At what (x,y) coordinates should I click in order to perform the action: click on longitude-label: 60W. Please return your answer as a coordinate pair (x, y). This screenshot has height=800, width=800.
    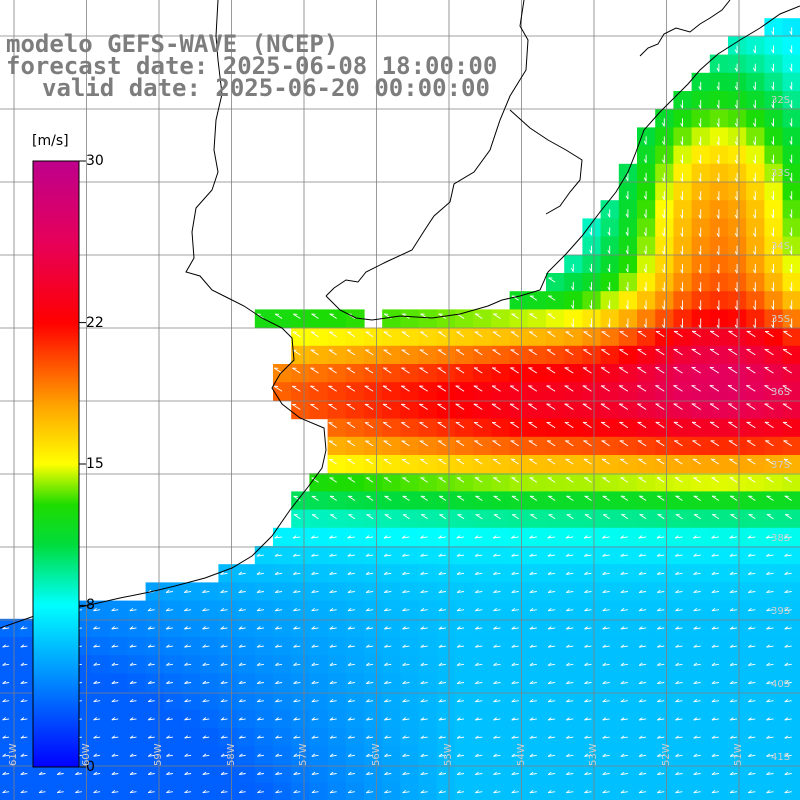
    Looking at the image, I should click on (86, 754).